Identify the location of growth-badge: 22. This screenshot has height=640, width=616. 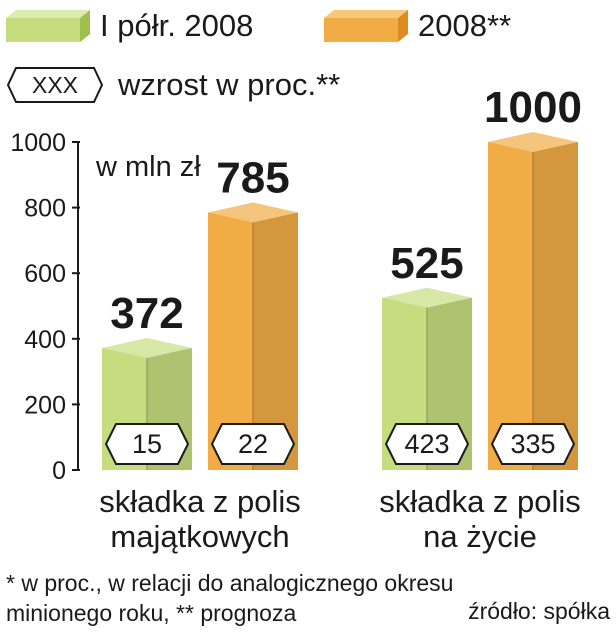
(253, 444).